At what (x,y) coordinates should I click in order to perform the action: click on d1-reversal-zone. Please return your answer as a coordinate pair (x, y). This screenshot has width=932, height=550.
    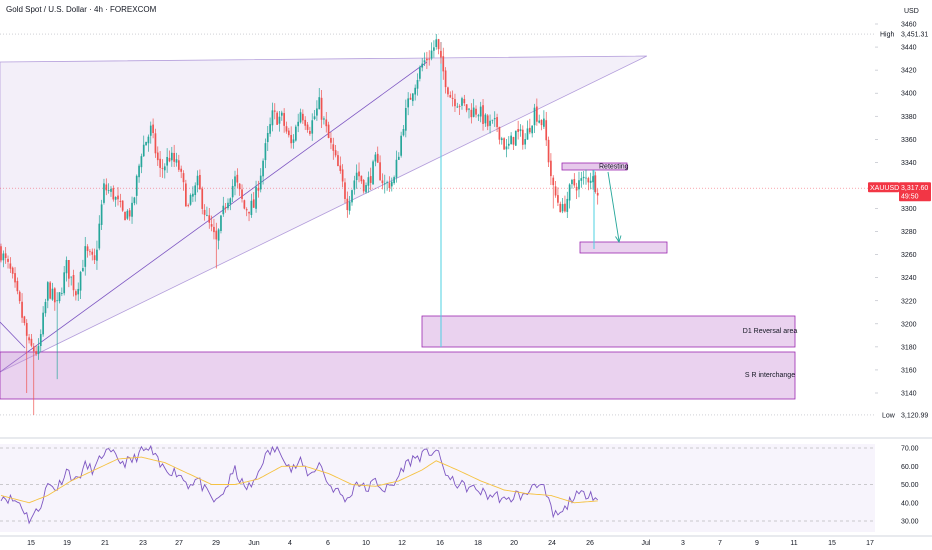
    Looking at the image, I should click on (608, 331).